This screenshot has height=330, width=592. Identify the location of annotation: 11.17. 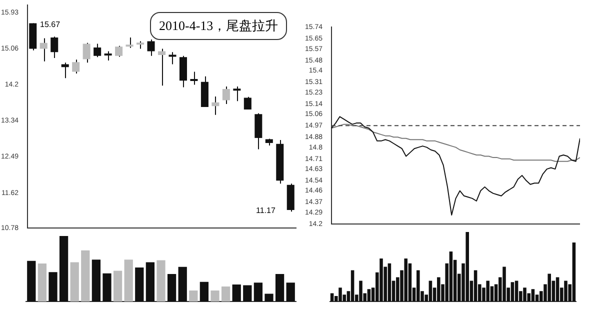
(266, 210).